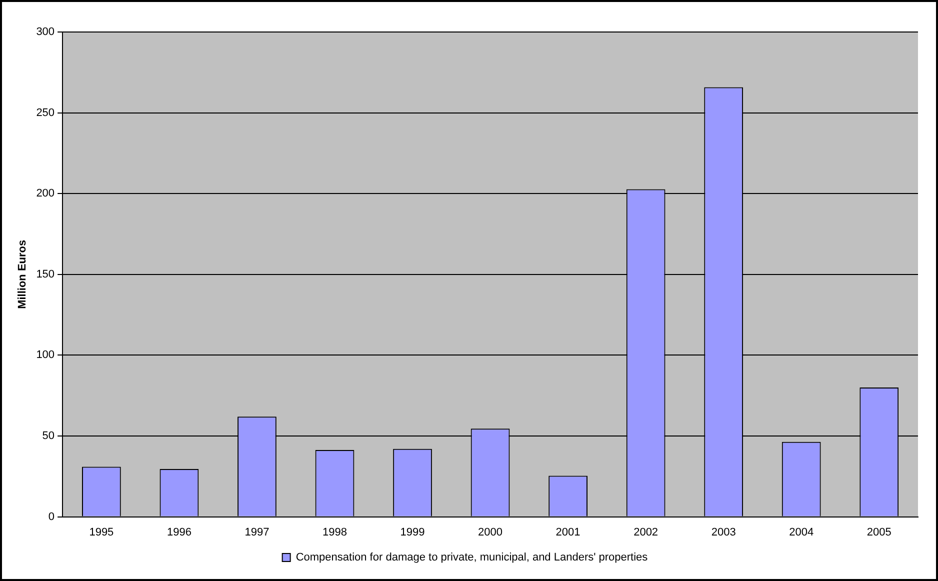 The width and height of the screenshot is (938, 581). Describe the element at coordinates (472, 558) in the screenshot. I see `legend-label: Compensation for damage to private, municipal, and Landers' properties` at that location.